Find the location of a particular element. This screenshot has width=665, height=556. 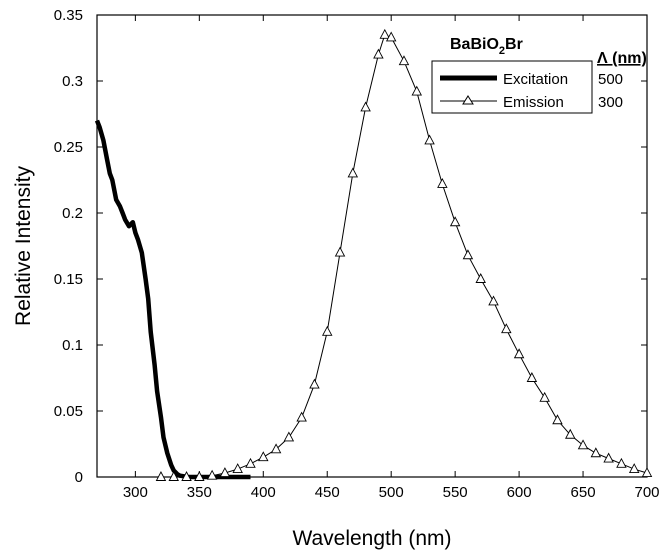

legend-excitation-lambda: 500 is located at coordinates (610, 79).